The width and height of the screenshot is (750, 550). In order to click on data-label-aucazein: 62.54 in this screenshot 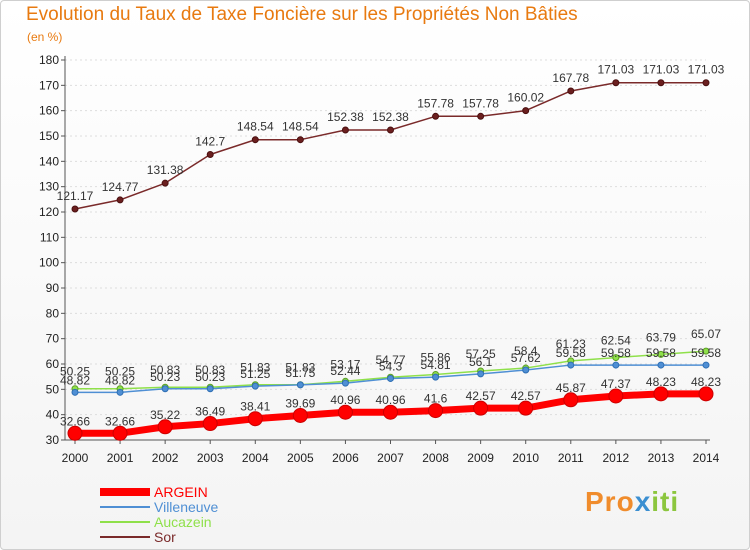, I will do `click(616, 341)`.